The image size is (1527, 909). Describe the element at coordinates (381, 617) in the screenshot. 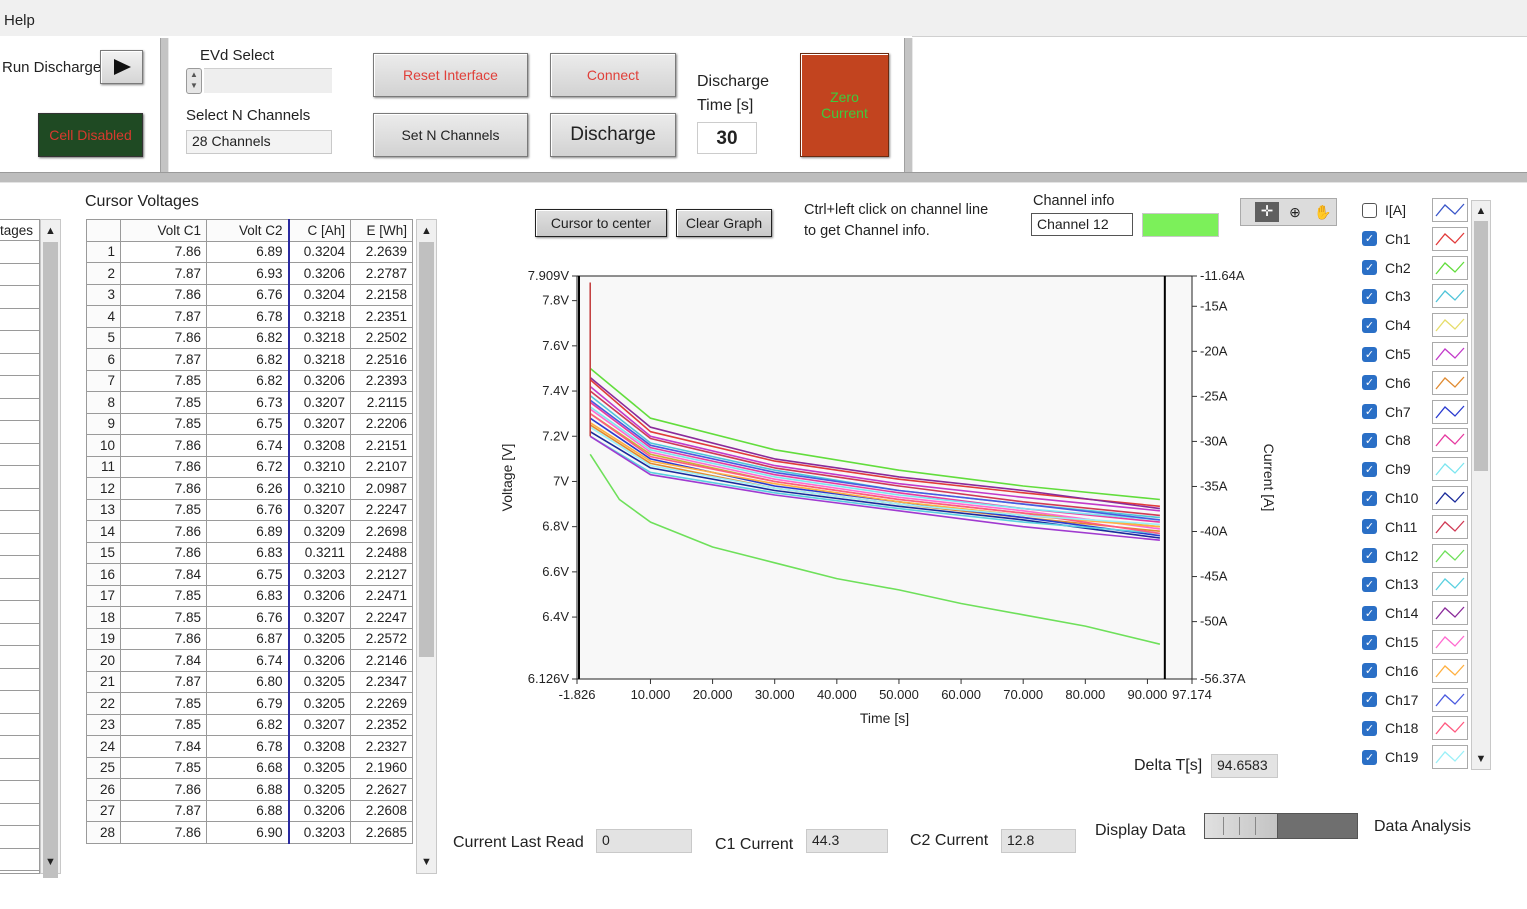

I see `table-cell: 2.2247` at that location.